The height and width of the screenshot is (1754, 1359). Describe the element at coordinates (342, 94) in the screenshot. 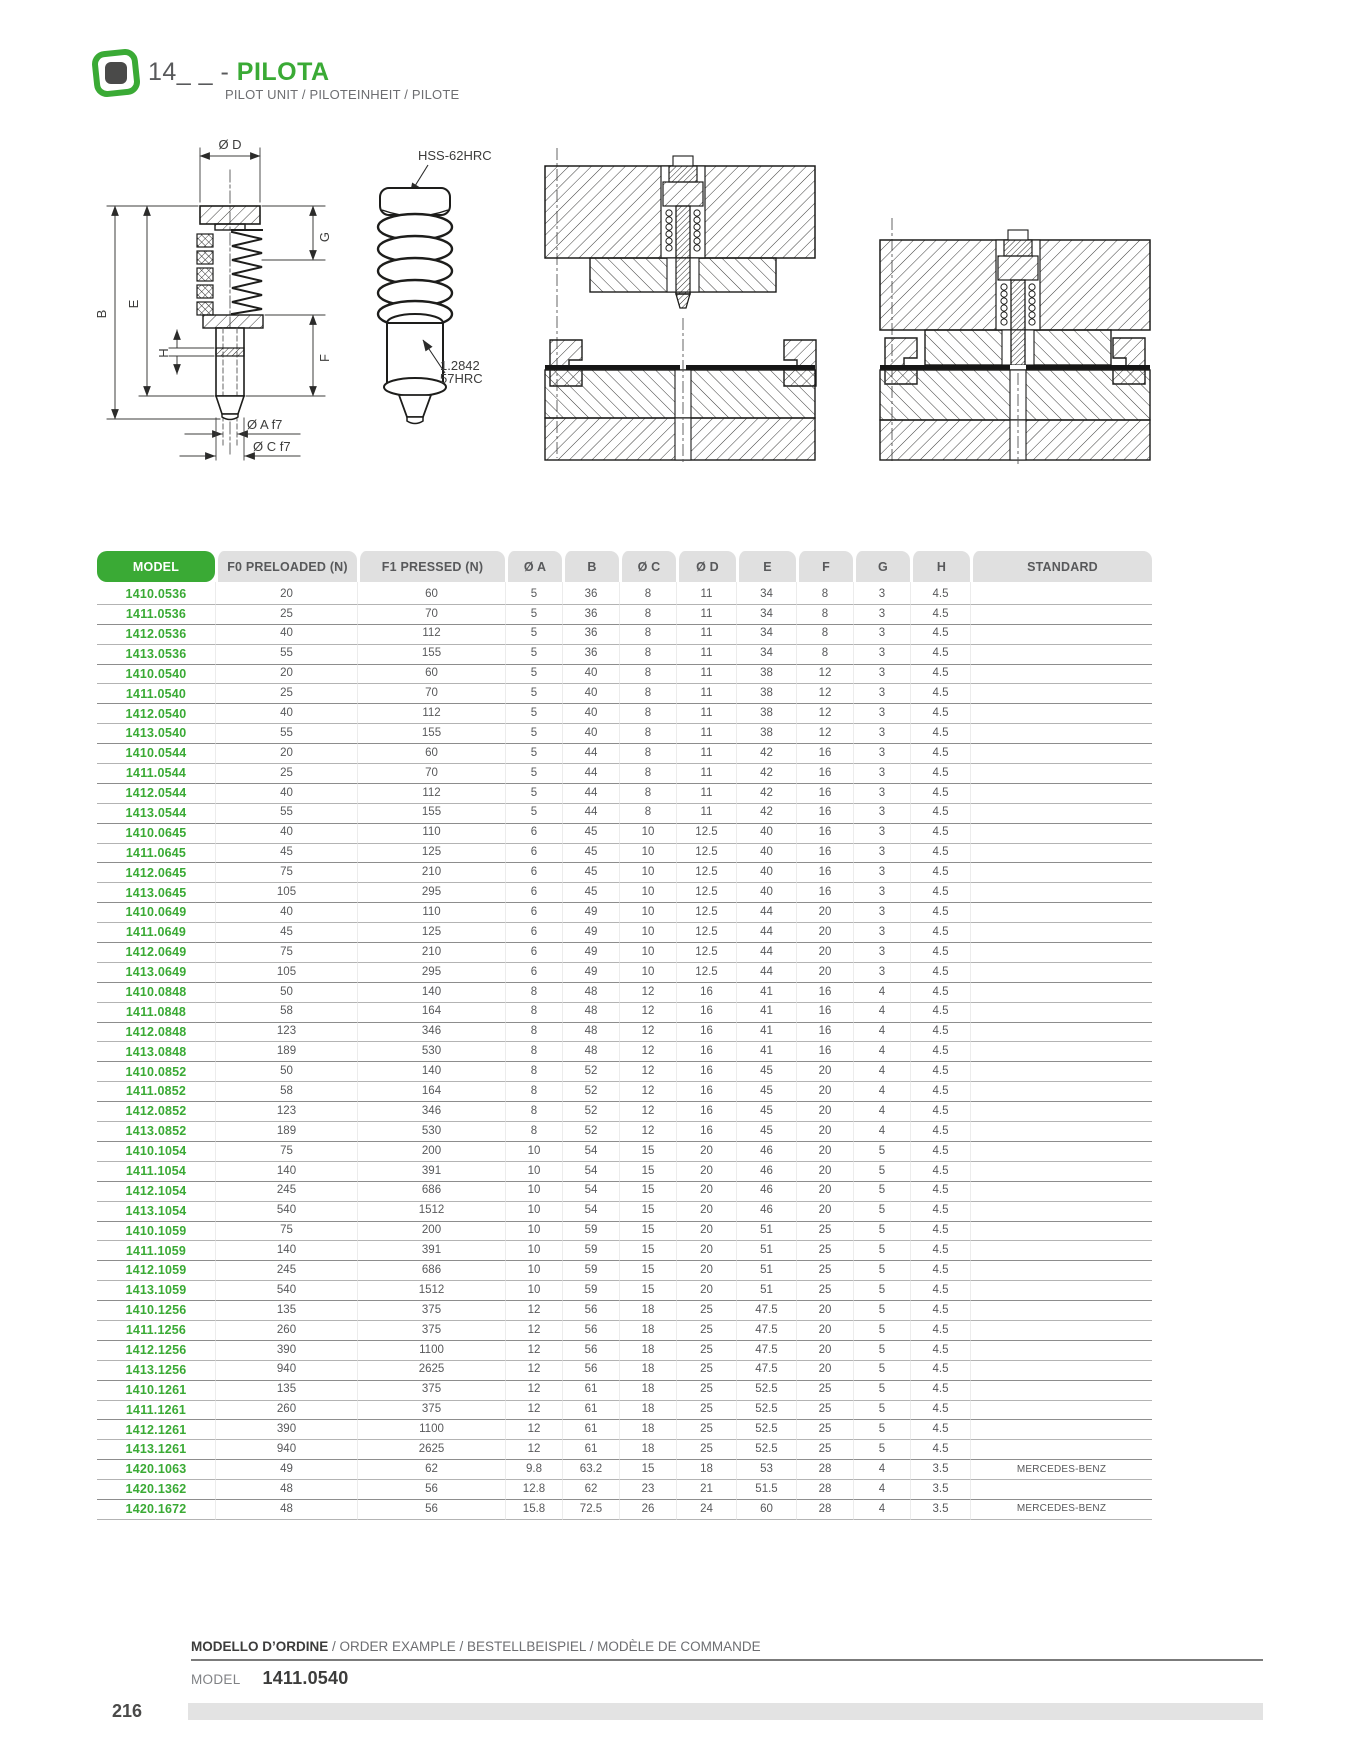

I see `page-subtitle: PILOT UNIT / PILOTEINHEIT / PILOTE` at that location.